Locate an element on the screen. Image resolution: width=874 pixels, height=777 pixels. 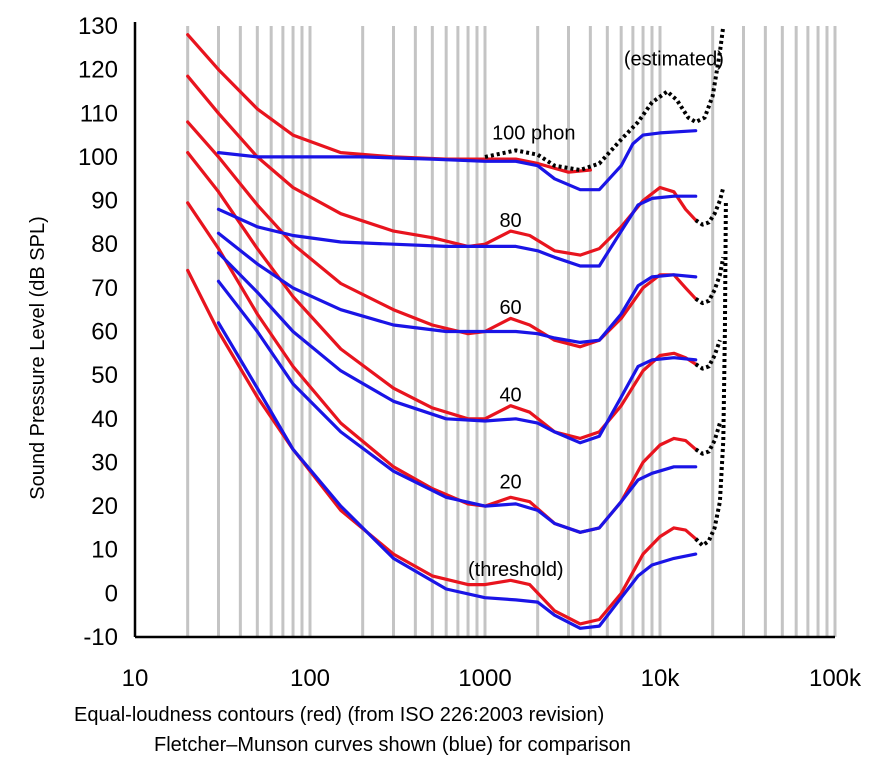
y-tick-label: 110 is located at coordinates (99, 113).